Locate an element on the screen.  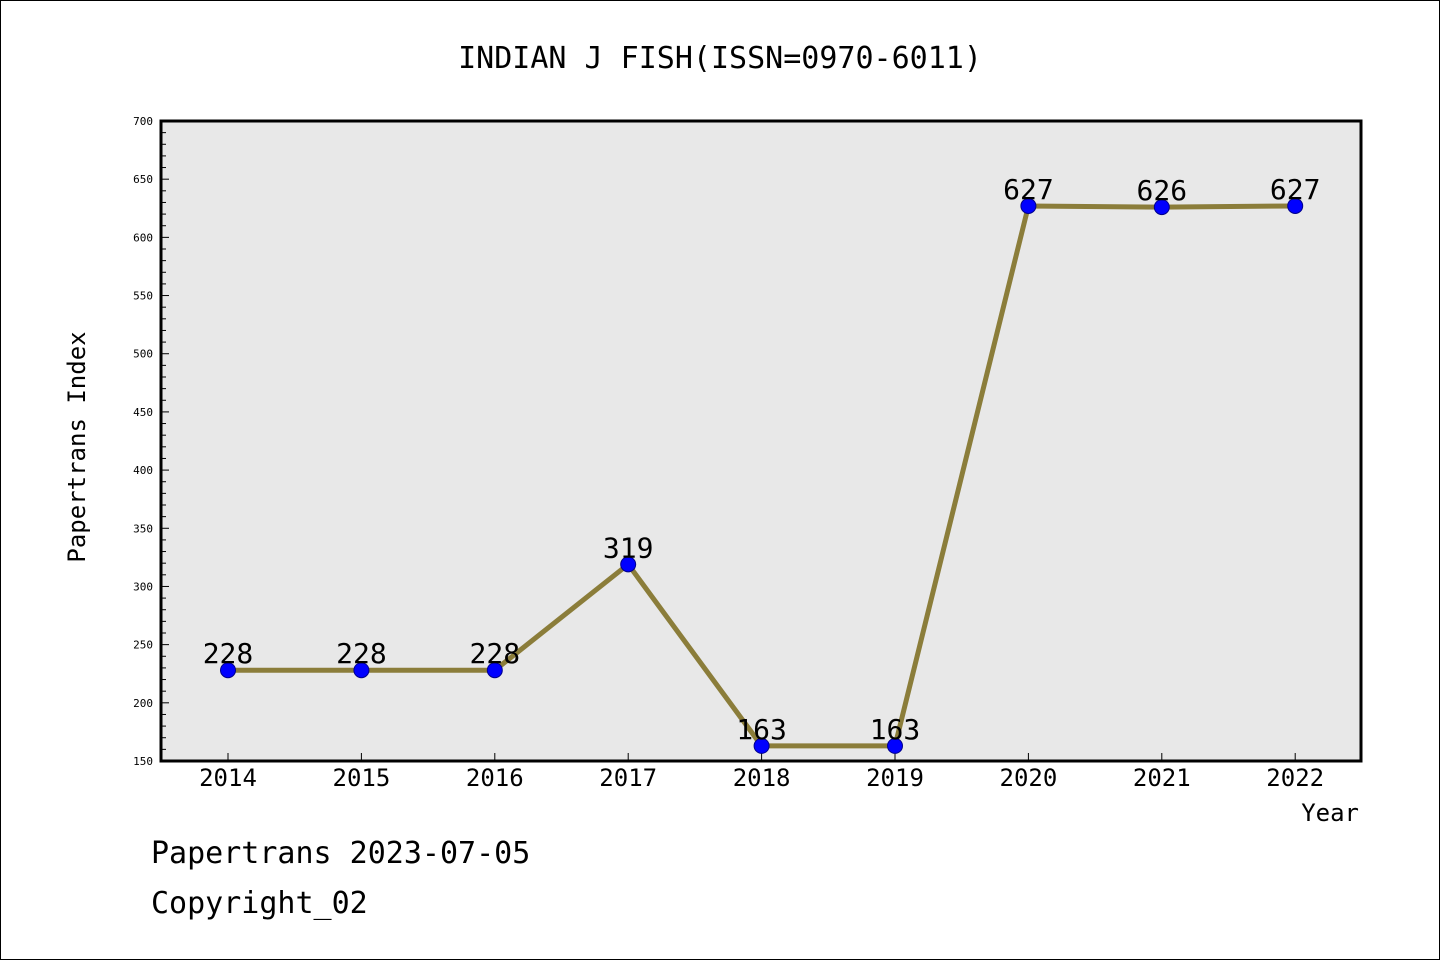
data-label: 626 is located at coordinates (1162, 190).